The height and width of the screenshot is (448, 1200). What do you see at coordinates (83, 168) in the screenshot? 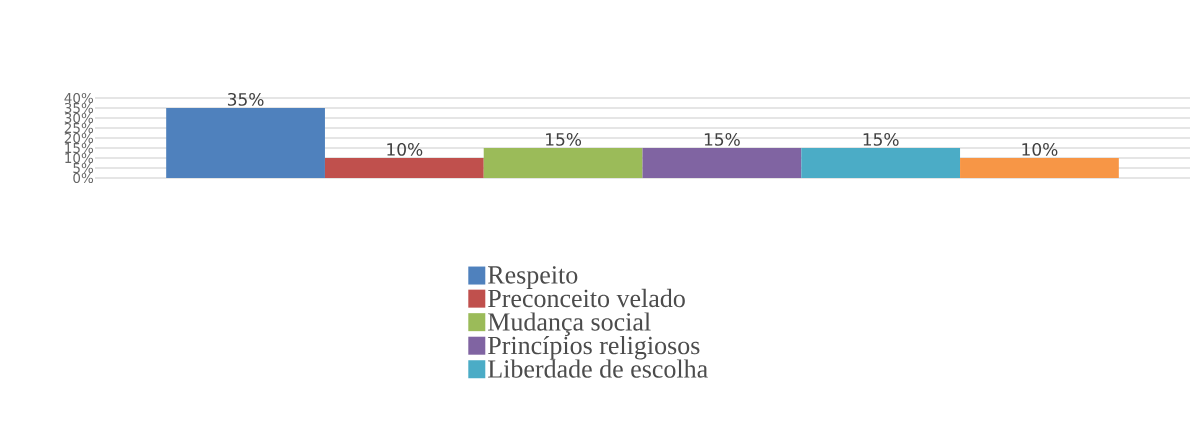
I see `y-tick-label: 5%` at bounding box center [83, 168].